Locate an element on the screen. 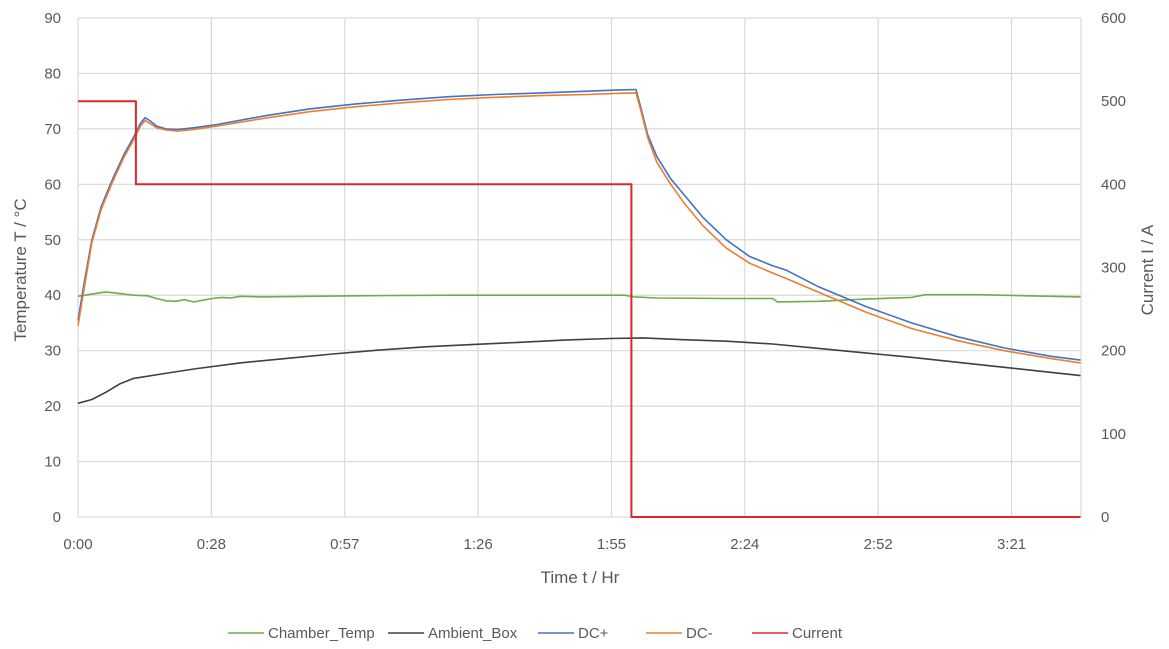  y-axis-right-ticks: 0 100 200 300 400 500 600 is located at coordinates (1113, 268).